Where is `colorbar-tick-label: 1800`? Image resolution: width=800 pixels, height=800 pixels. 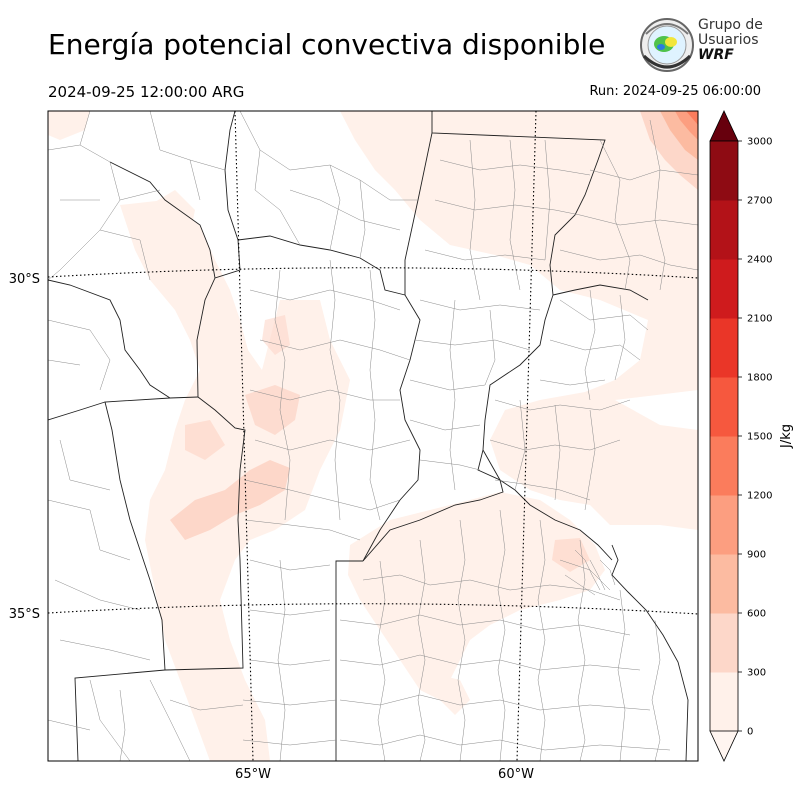
colorbar-tick-label: 1800 is located at coordinates (759, 378).